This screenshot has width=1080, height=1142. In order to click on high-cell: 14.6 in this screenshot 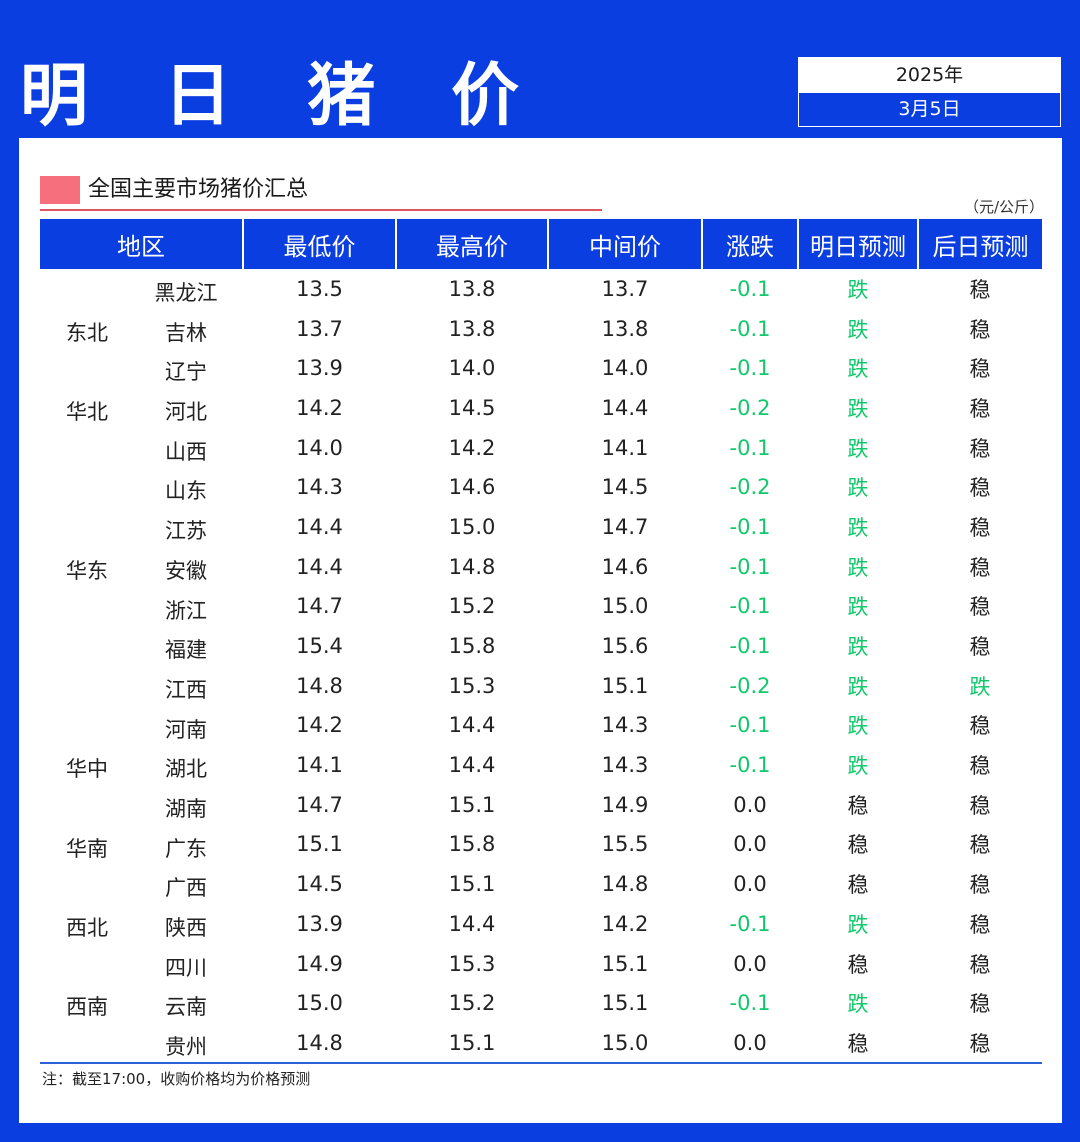, I will do `click(472, 487)`.